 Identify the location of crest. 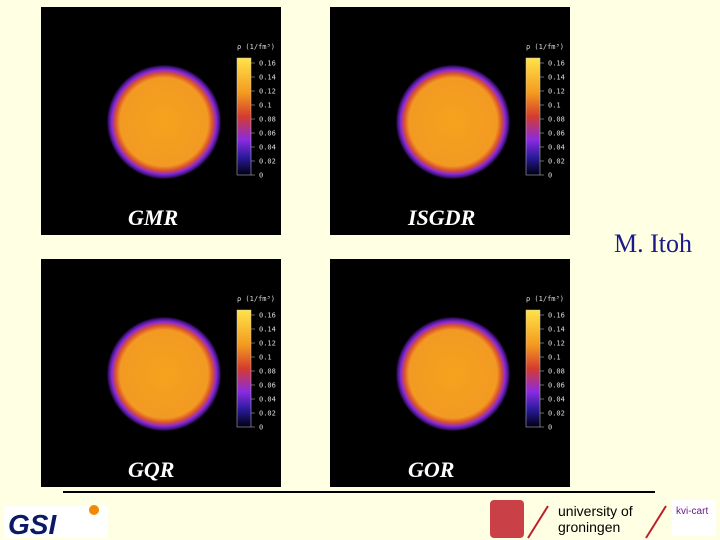
(507, 519).